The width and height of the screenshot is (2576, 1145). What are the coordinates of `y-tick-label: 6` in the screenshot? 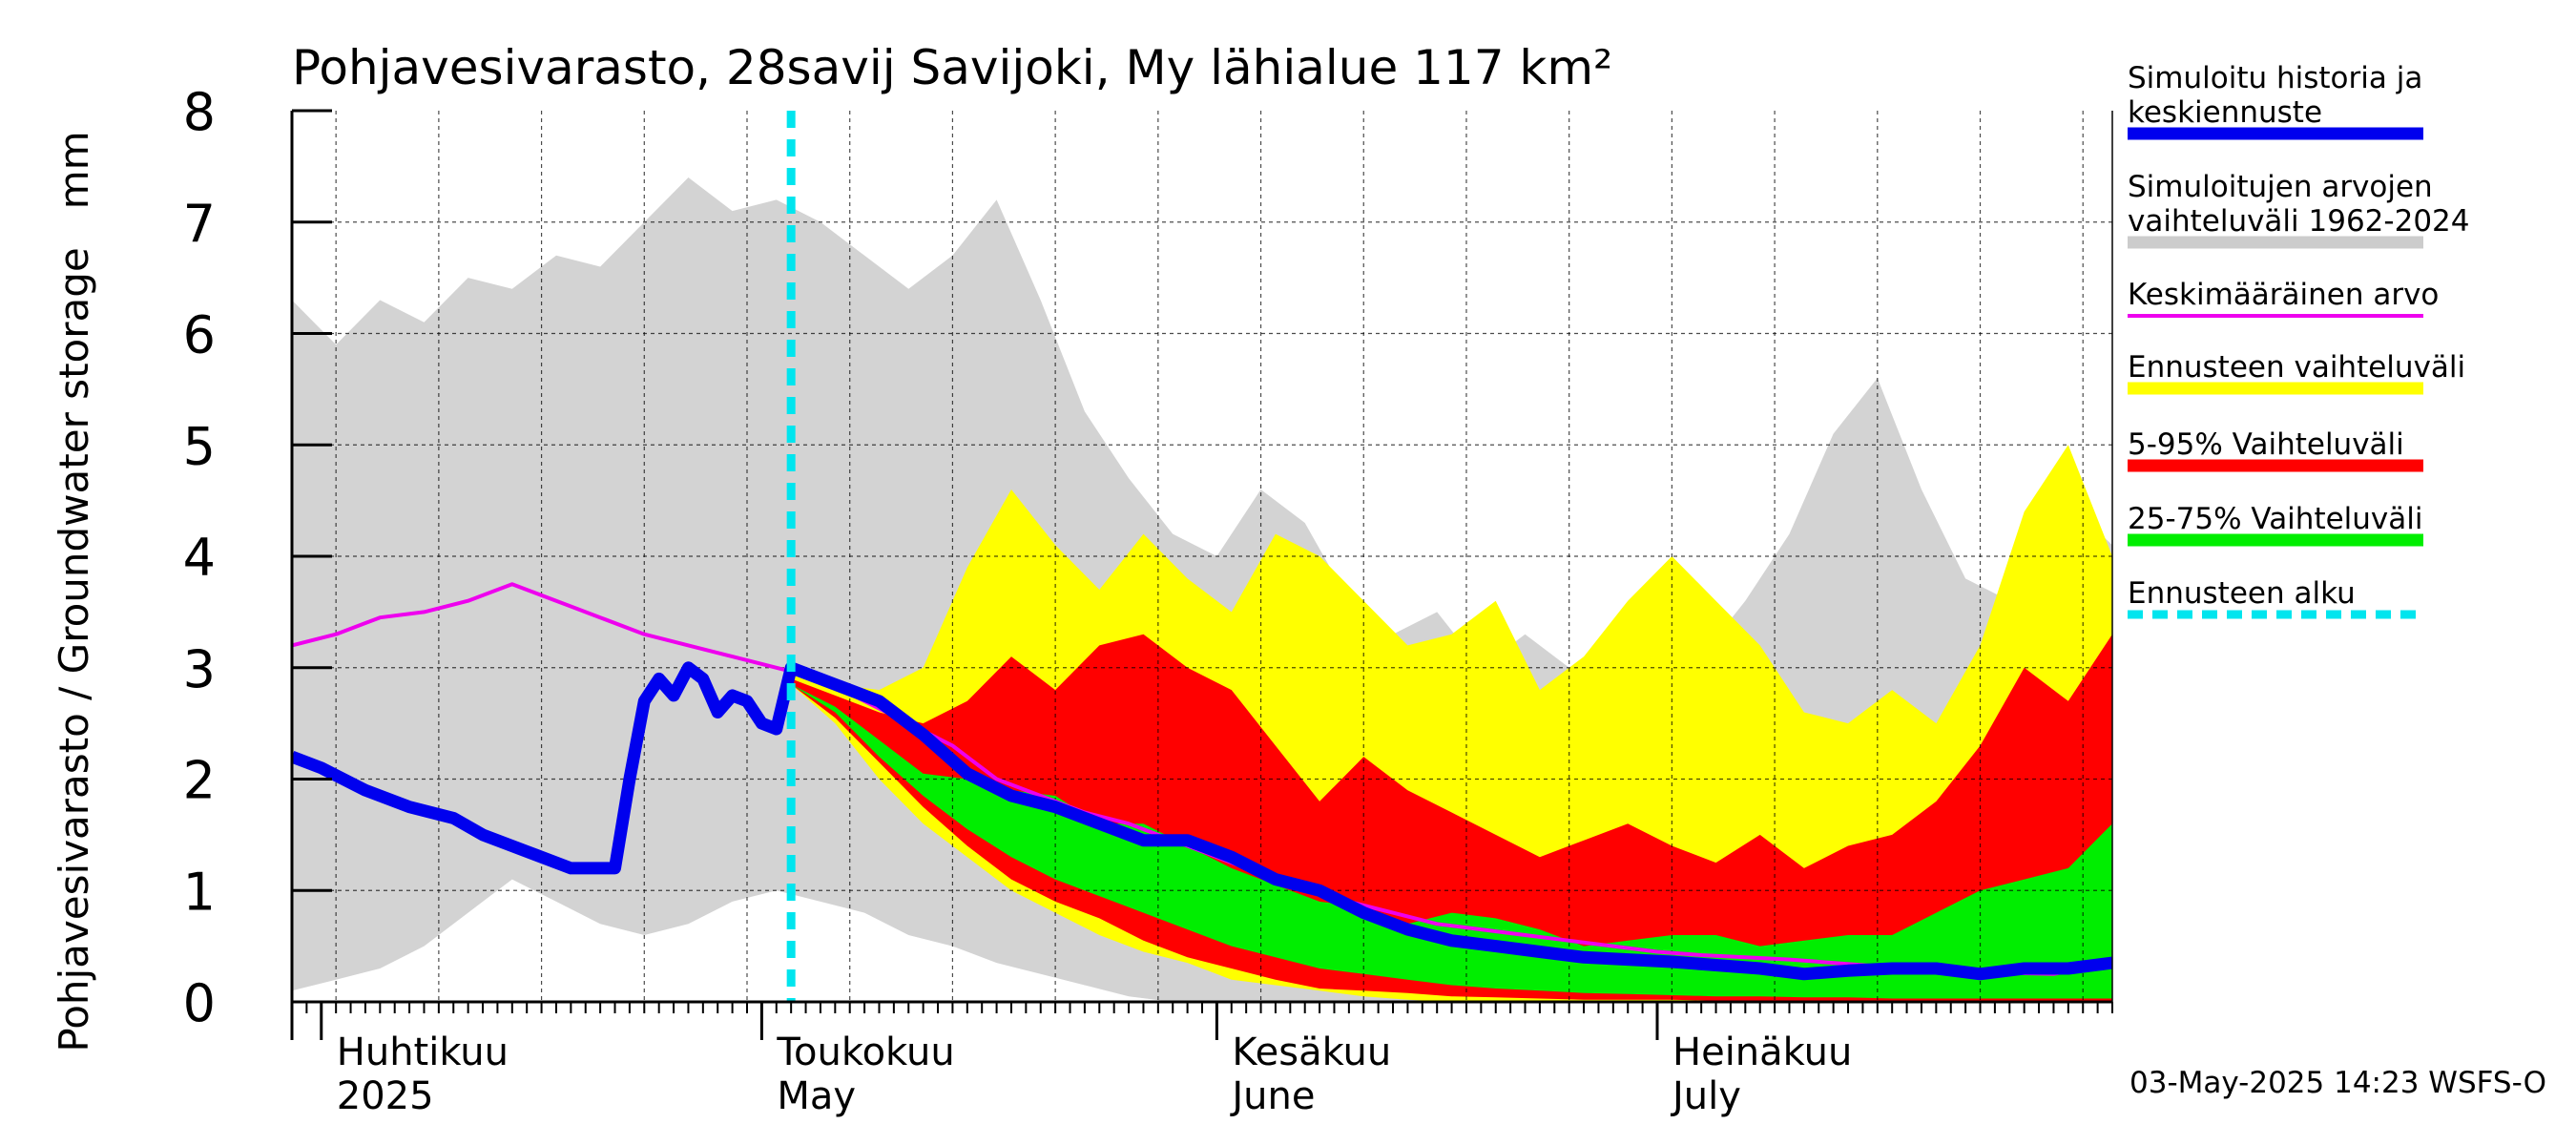 It's located at (199, 335).